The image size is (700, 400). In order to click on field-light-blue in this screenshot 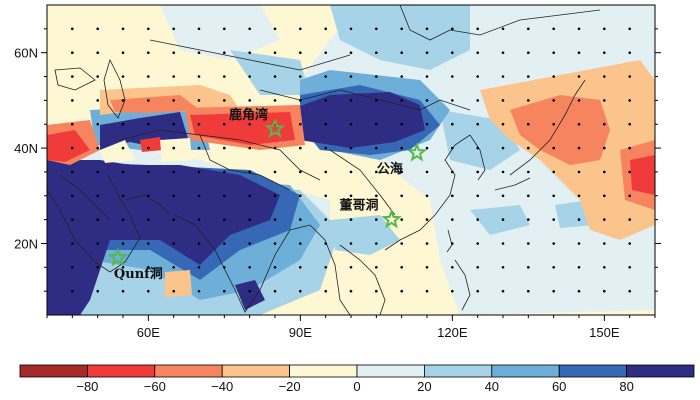, I will do `click(220, 32)`.